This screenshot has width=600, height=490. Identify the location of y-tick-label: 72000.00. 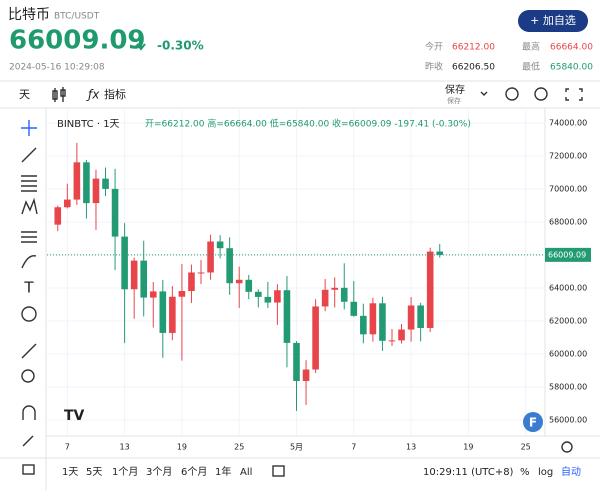
(568, 156).